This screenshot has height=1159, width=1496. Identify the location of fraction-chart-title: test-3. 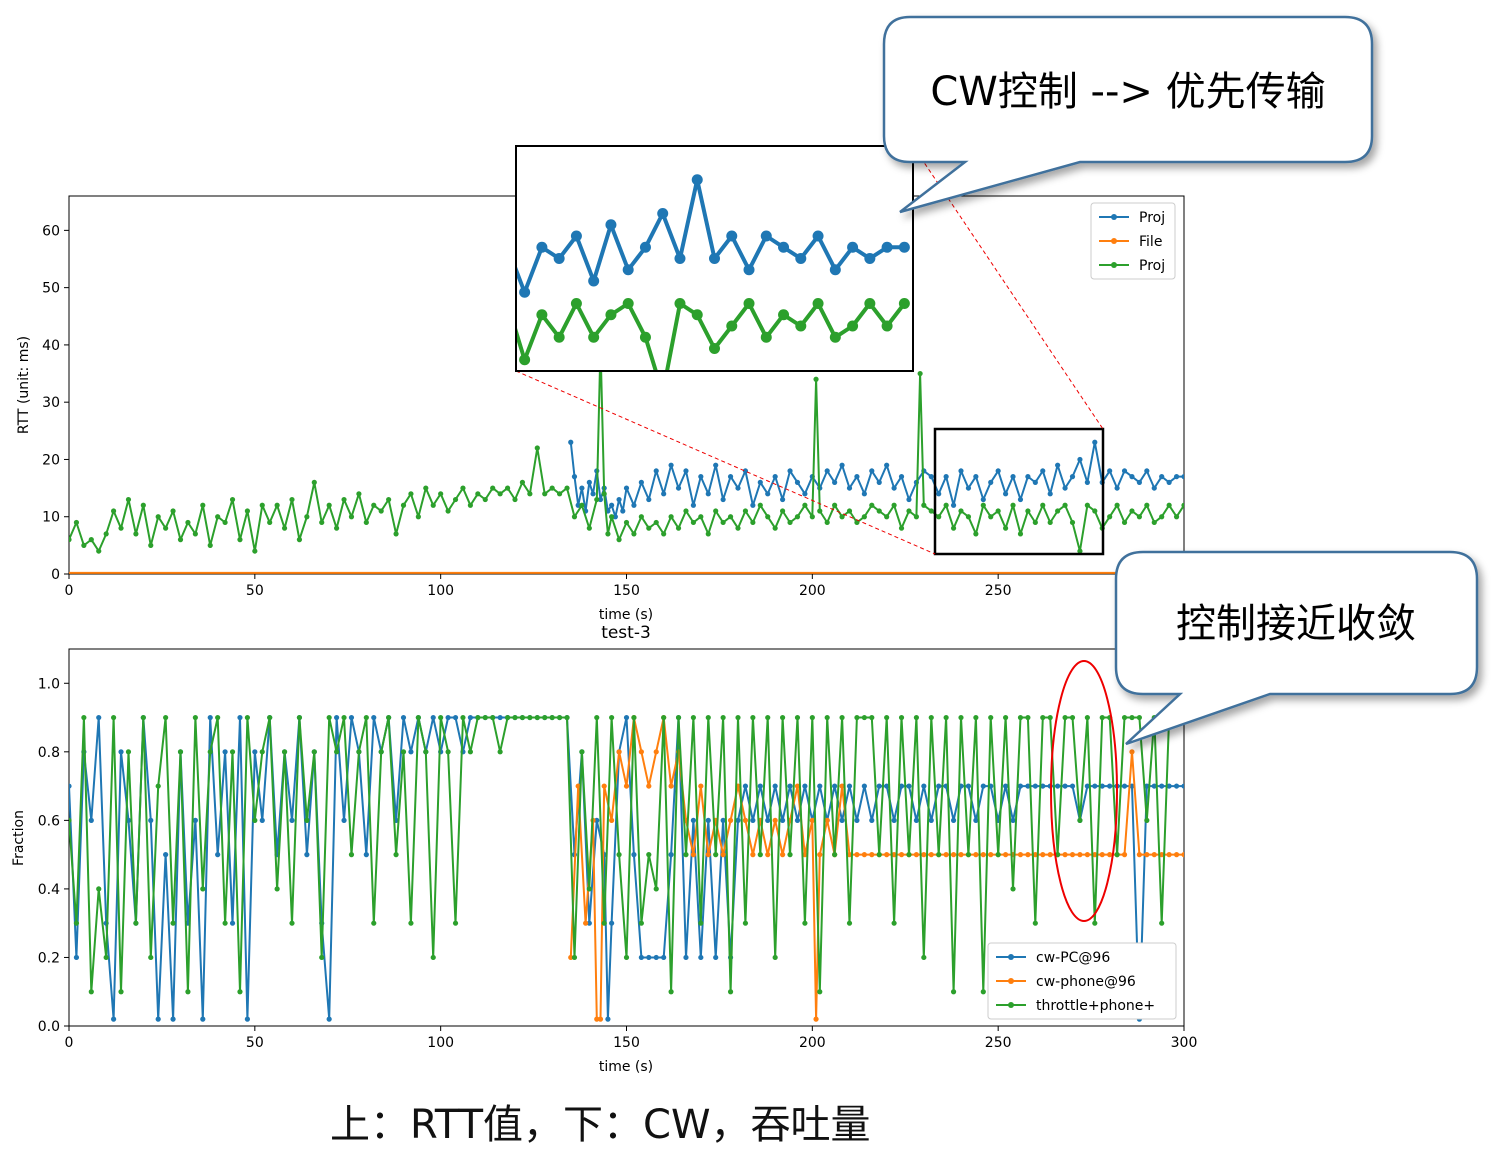
(626, 633).